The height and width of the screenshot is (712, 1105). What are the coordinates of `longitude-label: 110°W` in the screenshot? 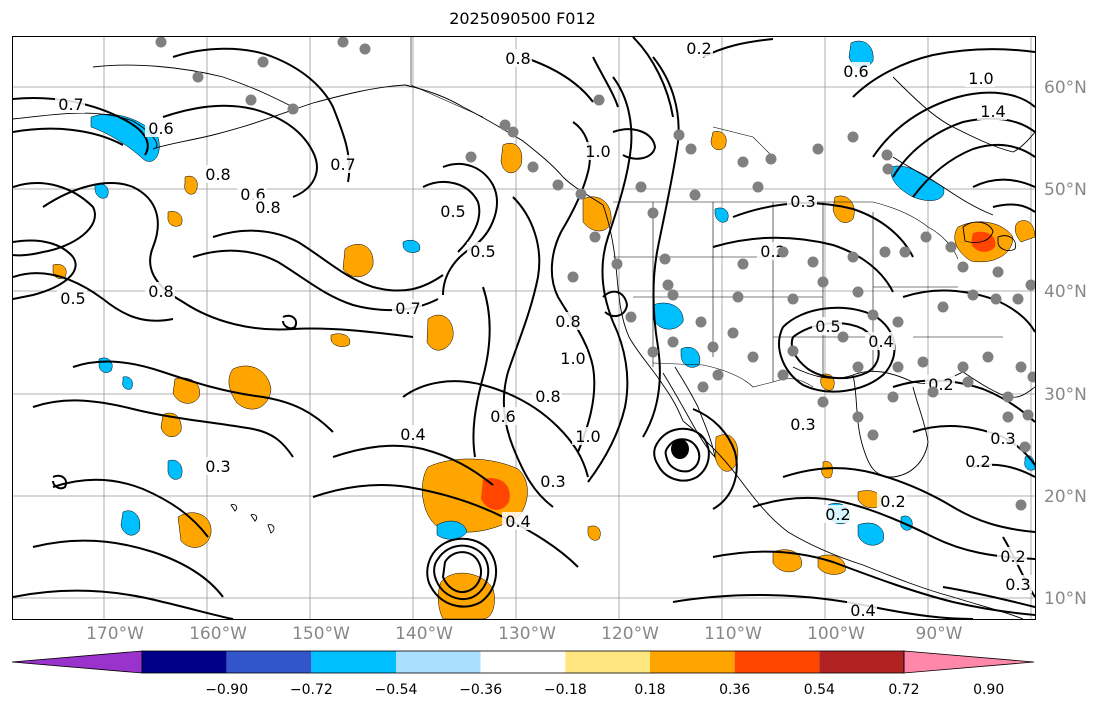 It's located at (733, 634).